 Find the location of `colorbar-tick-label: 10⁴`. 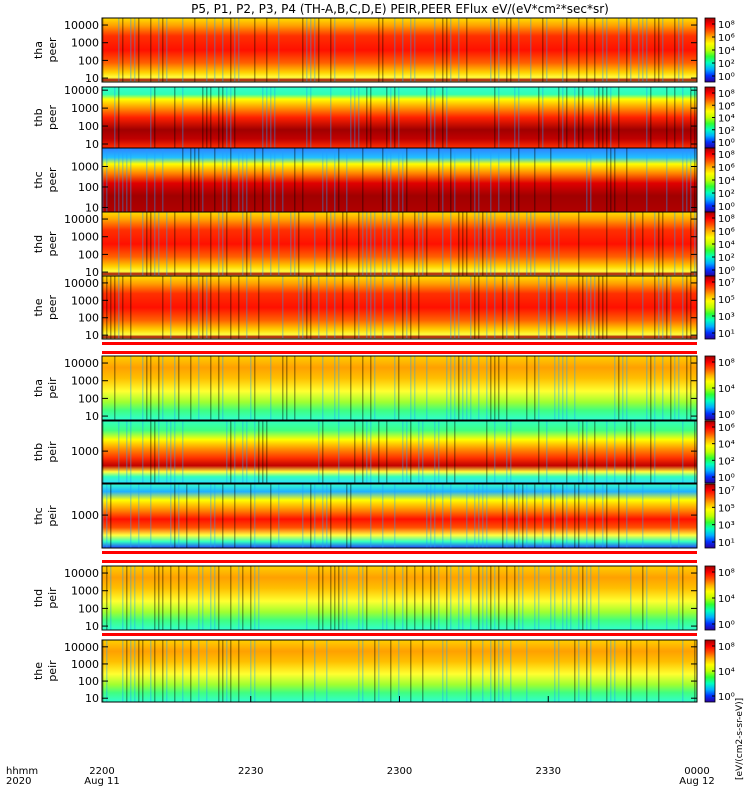

colorbar-tick-label: 10⁴ is located at coordinates (726, 672).